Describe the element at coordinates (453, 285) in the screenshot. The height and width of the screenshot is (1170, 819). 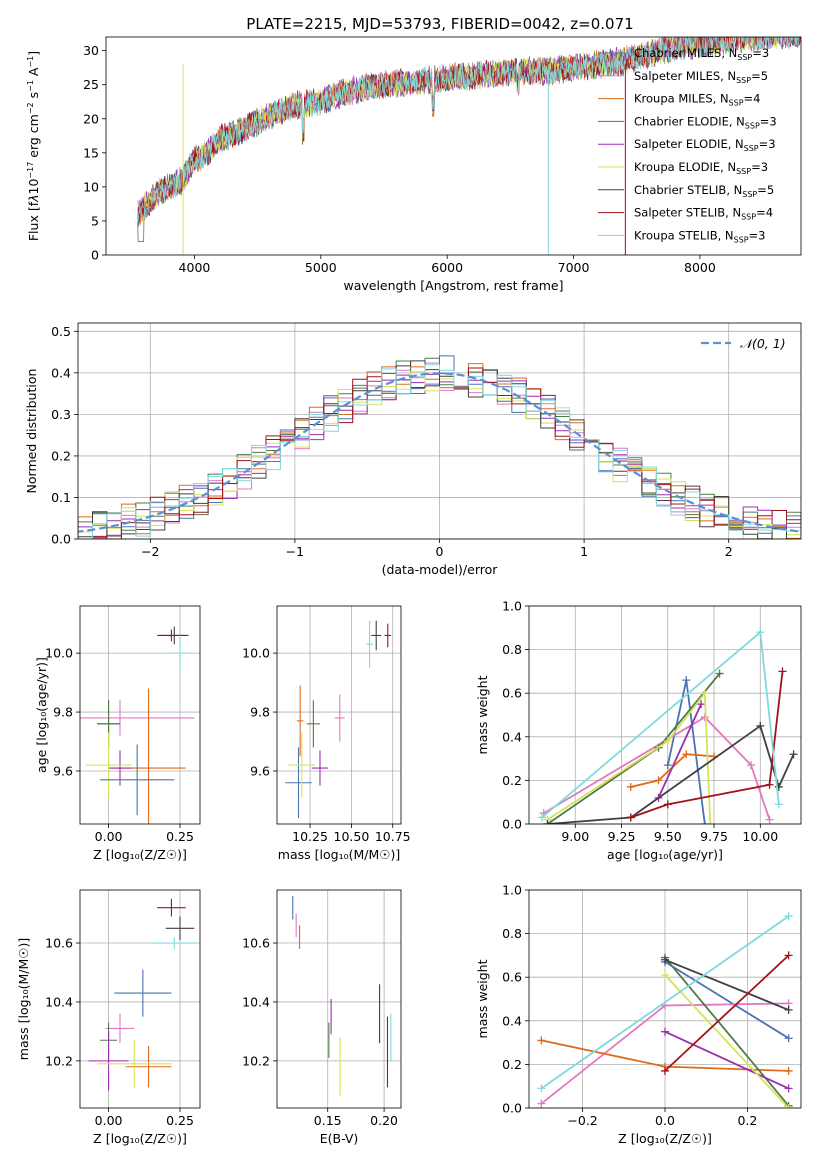
I see `x-axis-label: wavelength [Angstrom, rest frame]` at that location.